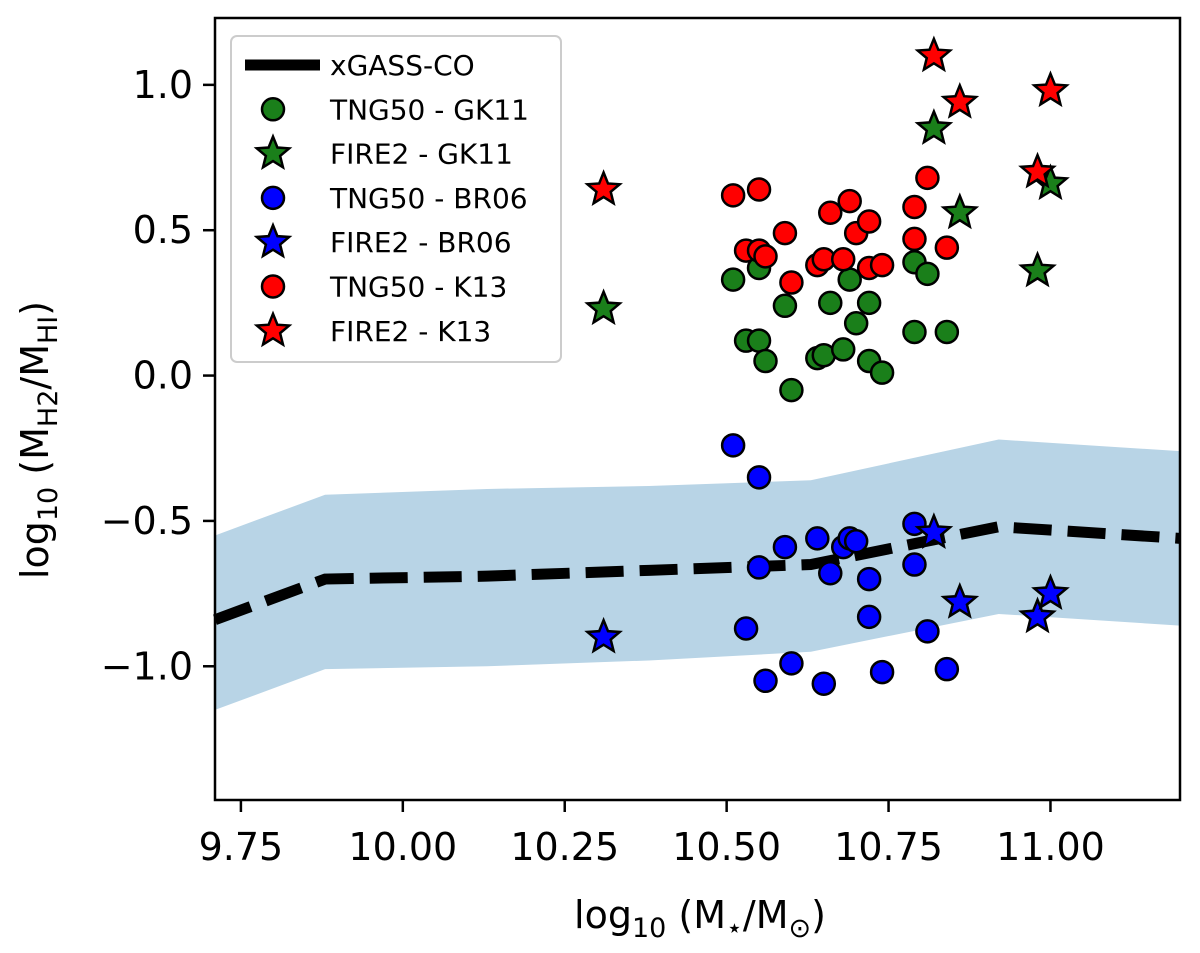 This screenshot has width=1200, height=953. I want to click on legend-label: FIRE2 - K13, so click(410, 331).